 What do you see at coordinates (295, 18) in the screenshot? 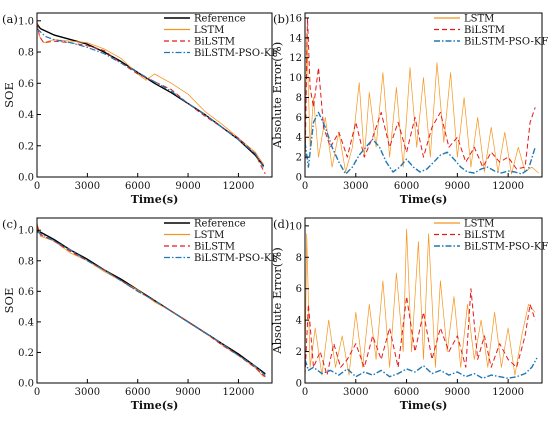
I see `y-tick-label: 16` at bounding box center [295, 18].